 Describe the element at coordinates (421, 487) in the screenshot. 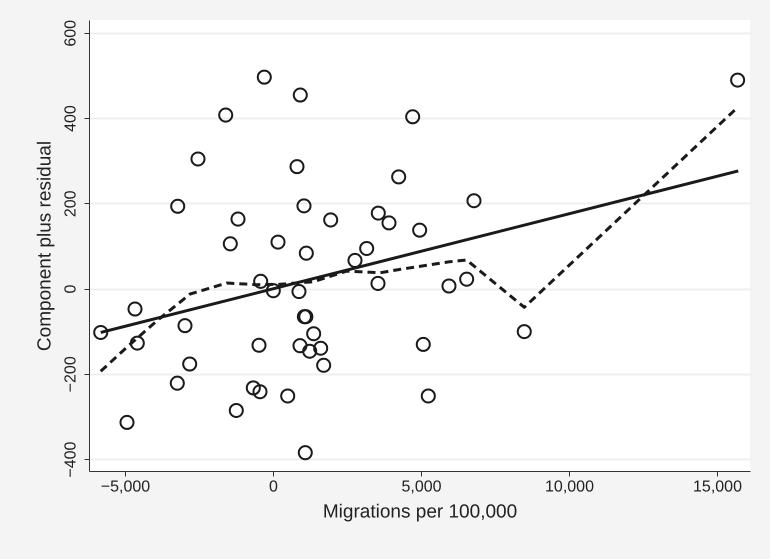

I see `x-tick-label: 5,000` at that location.